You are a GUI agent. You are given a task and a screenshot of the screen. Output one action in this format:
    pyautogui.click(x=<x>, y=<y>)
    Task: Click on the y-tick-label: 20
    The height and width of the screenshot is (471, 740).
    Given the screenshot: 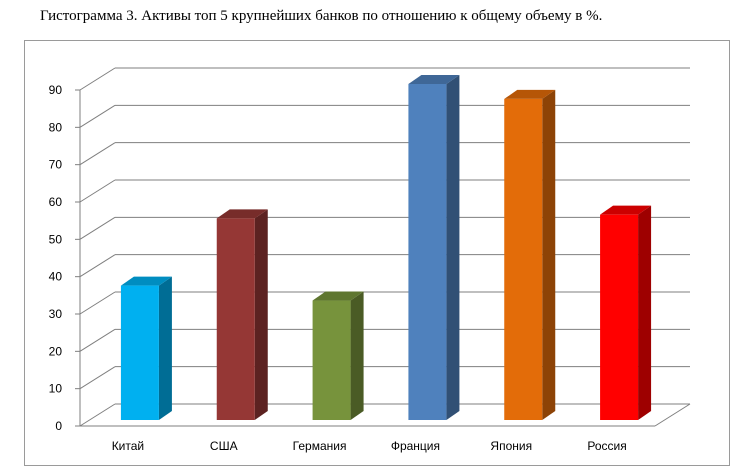 What is the action you would take?
    pyautogui.click(x=56, y=351)
    